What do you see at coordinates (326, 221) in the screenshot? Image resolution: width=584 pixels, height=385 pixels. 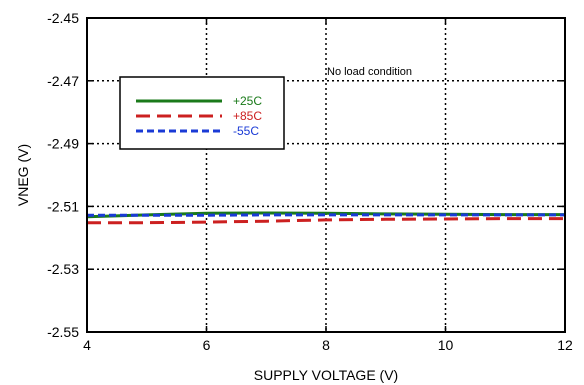 I see `series-line` at bounding box center [326, 221].